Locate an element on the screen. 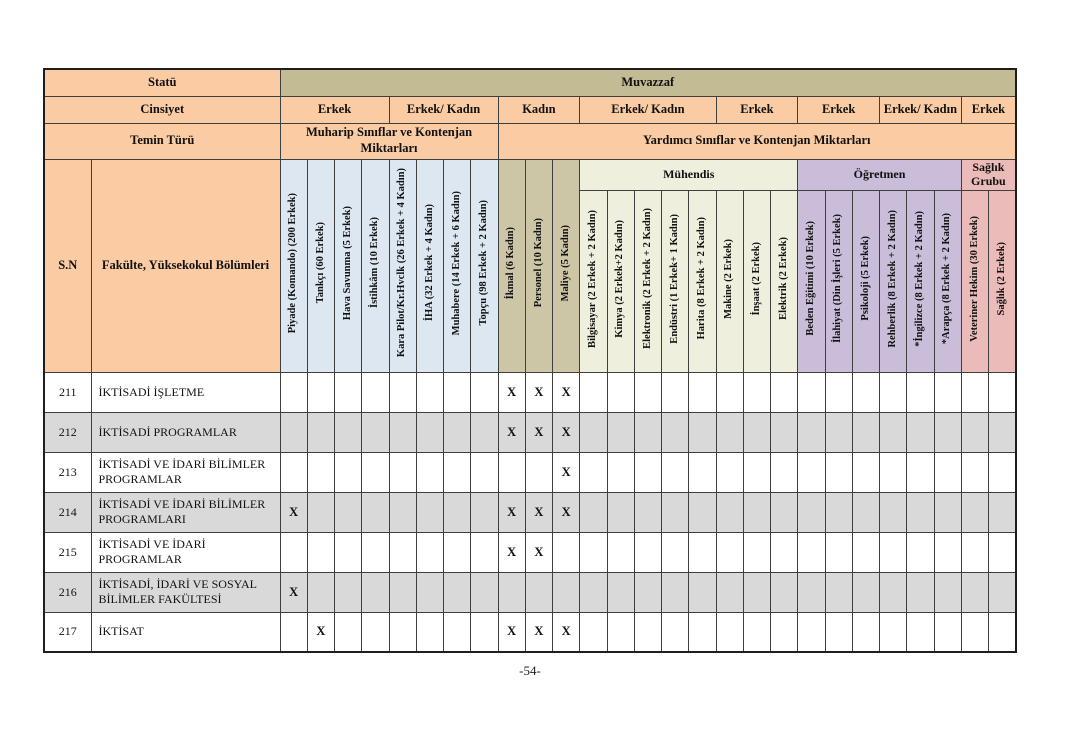 Image resolution: width=1068 pixels, height=755 pixels. cinsiyet-label: Cinsiyet is located at coordinates (162, 109).